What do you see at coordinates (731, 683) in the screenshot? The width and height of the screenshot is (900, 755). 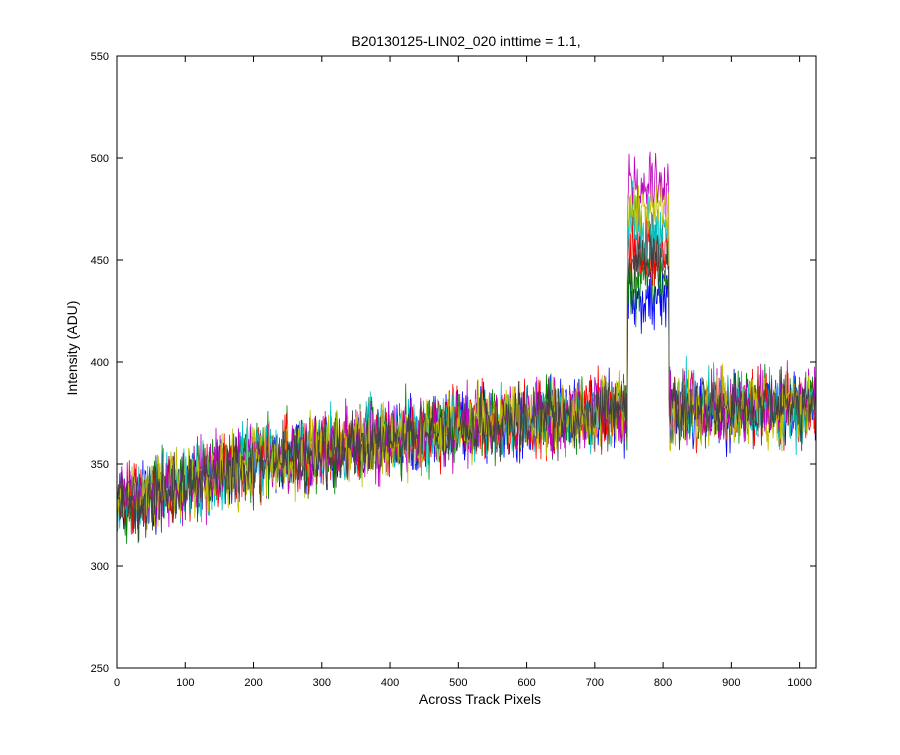 I see `x-tick-label: 900` at bounding box center [731, 683].